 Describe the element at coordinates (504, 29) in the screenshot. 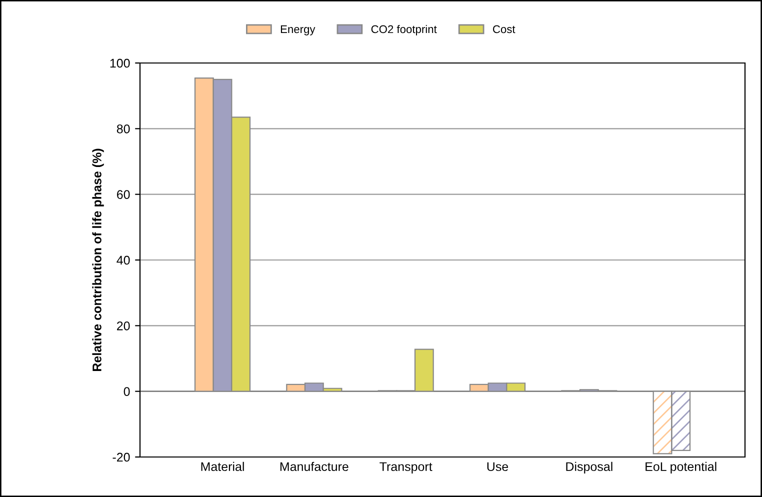

I see `legend-label: Cost` at that location.